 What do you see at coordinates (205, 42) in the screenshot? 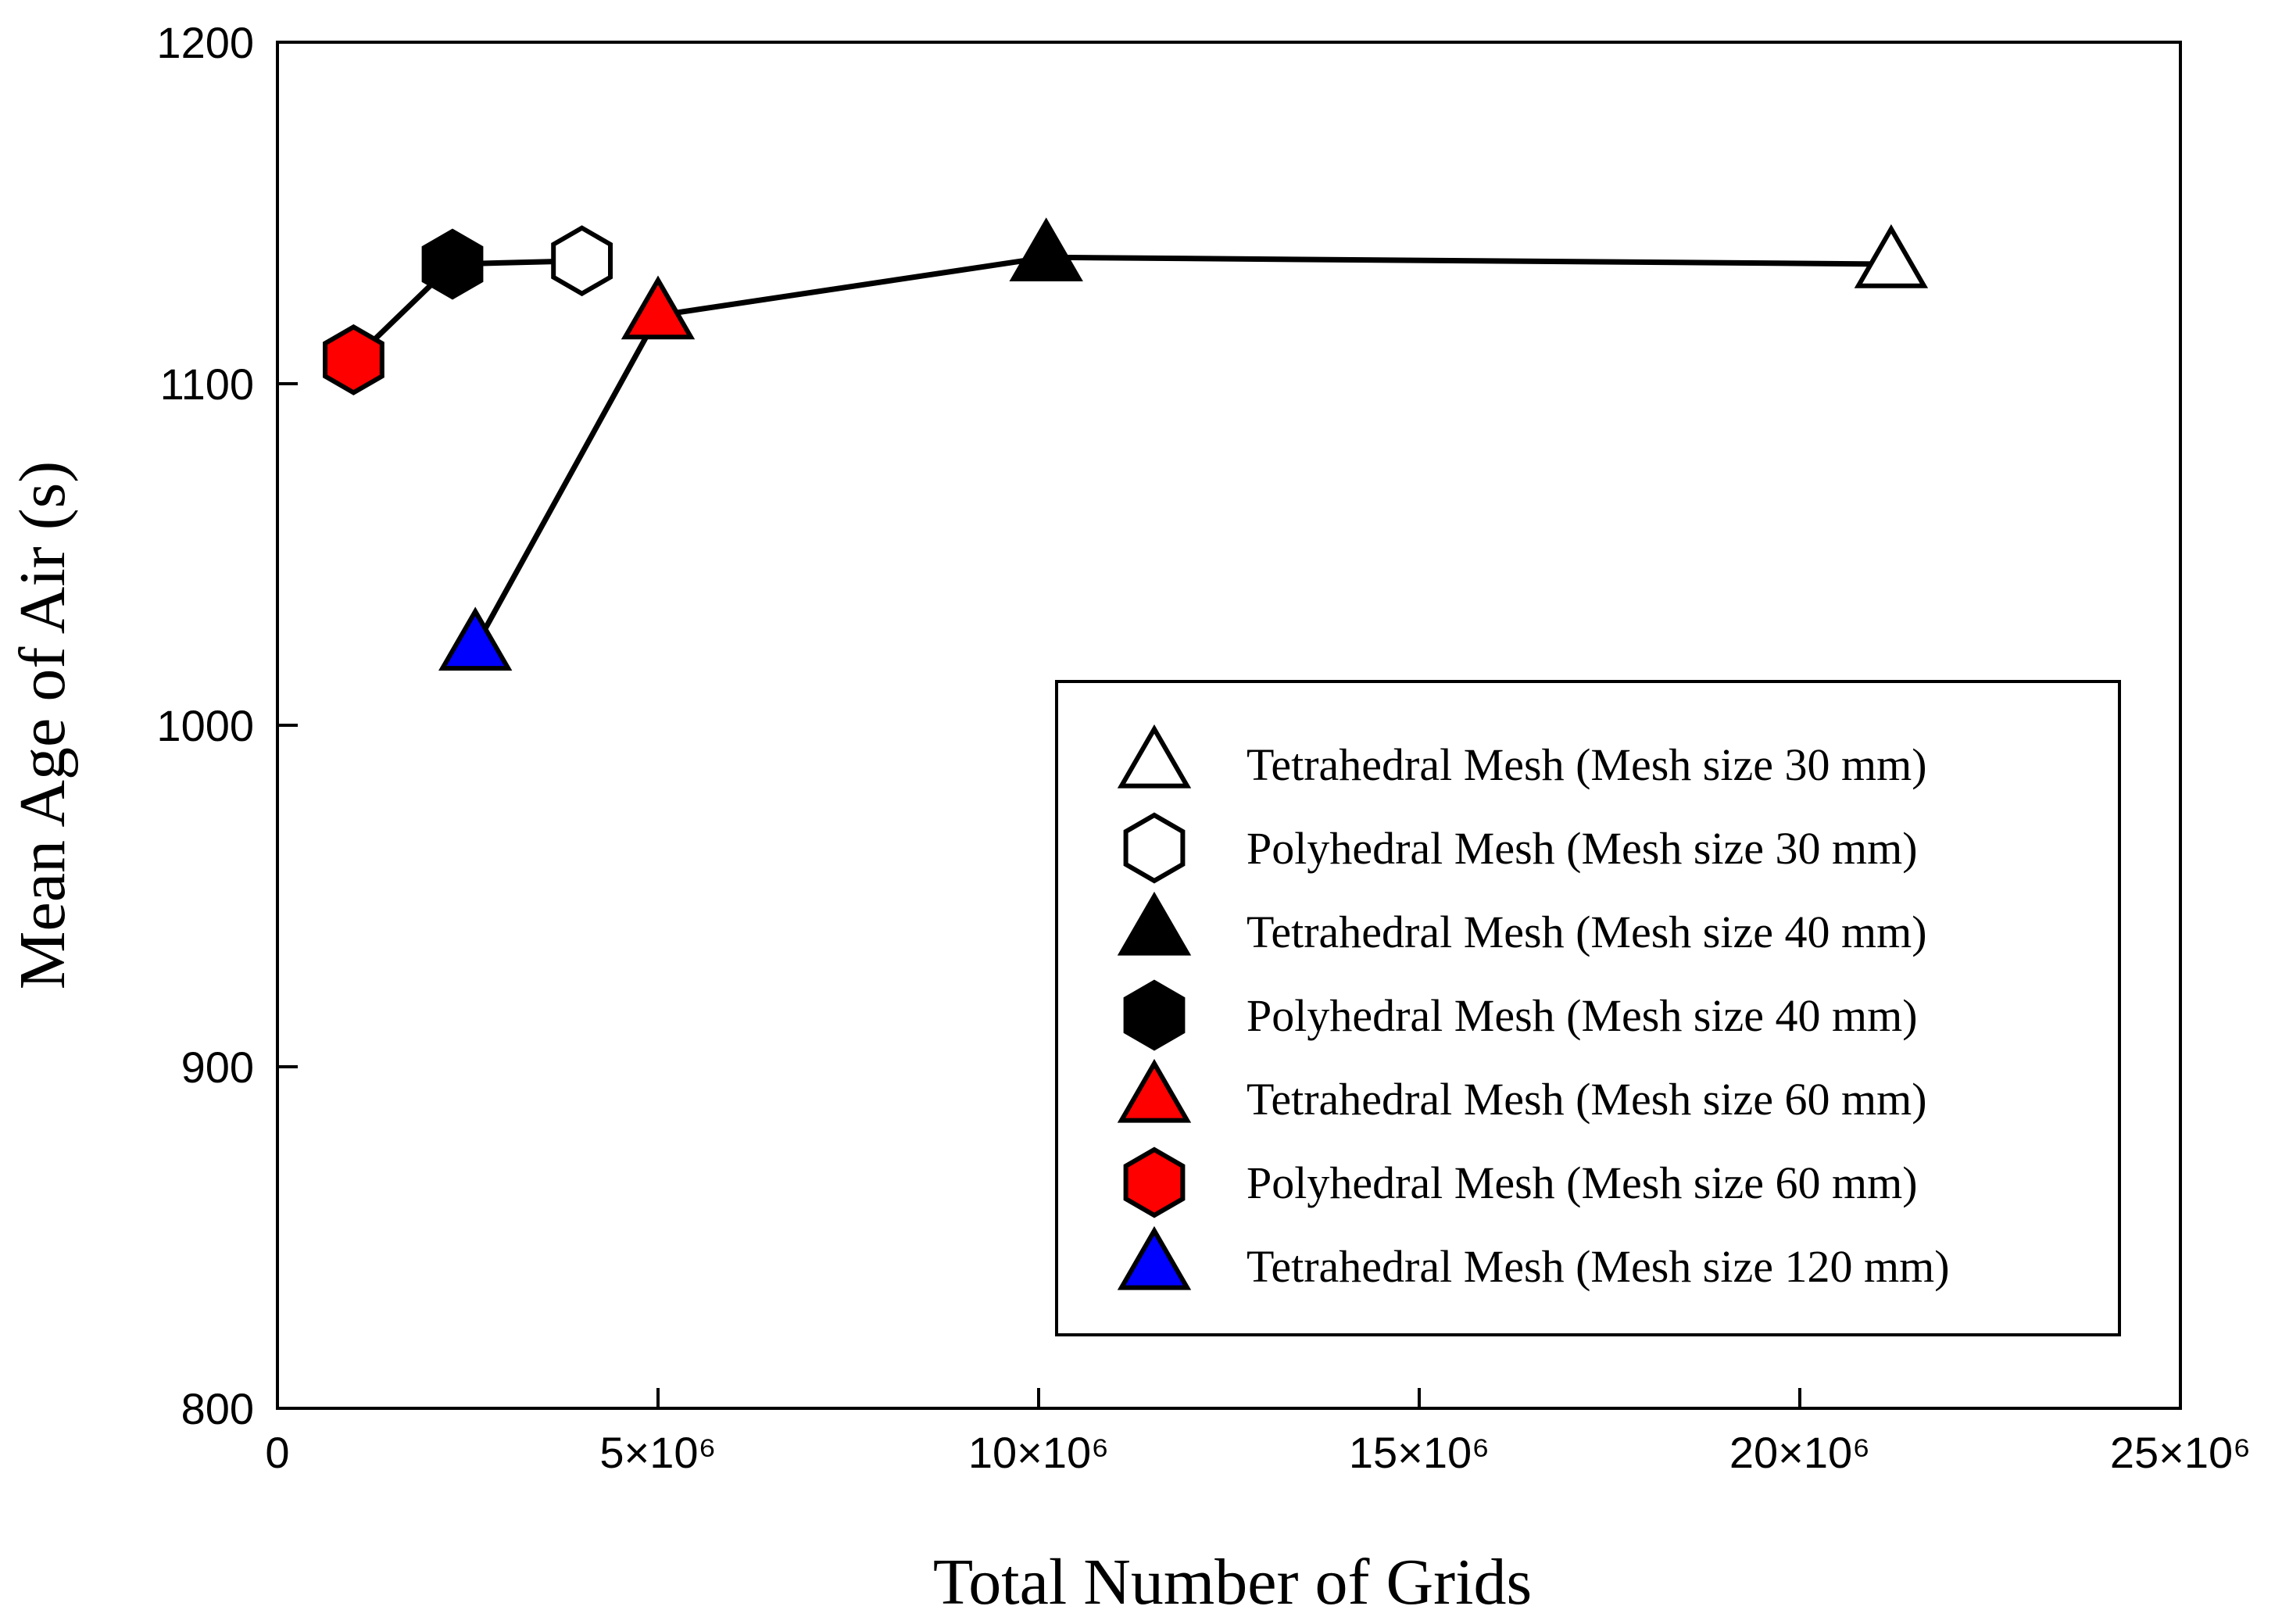
I see `y-tick-label: 1200` at bounding box center [205, 42].